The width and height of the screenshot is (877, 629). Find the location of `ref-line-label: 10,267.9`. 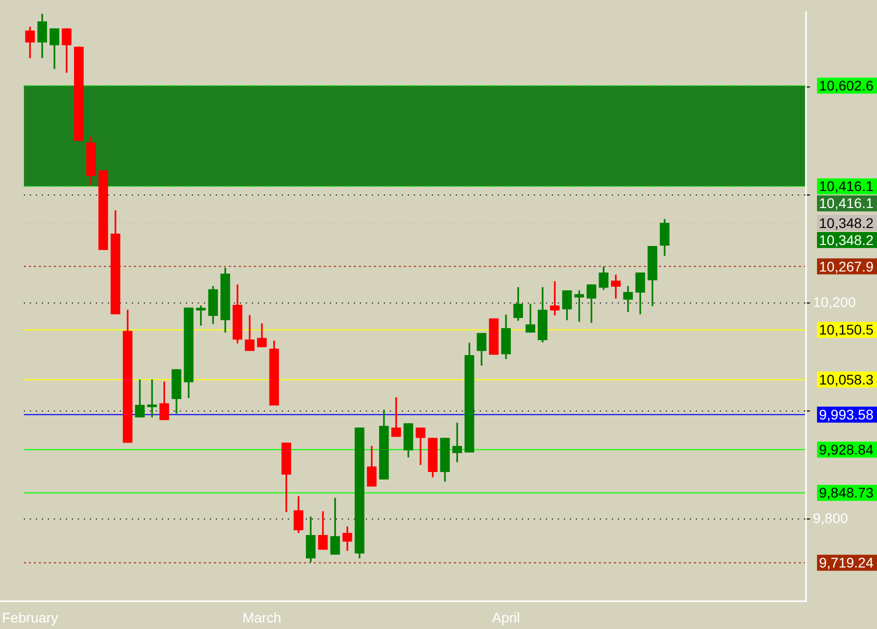

ref-line-label: 10,267.9 is located at coordinates (846, 266).